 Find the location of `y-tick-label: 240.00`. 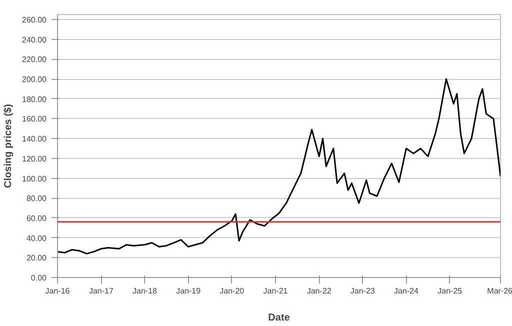

y-tick-label: 240.00 is located at coordinates (35, 39).